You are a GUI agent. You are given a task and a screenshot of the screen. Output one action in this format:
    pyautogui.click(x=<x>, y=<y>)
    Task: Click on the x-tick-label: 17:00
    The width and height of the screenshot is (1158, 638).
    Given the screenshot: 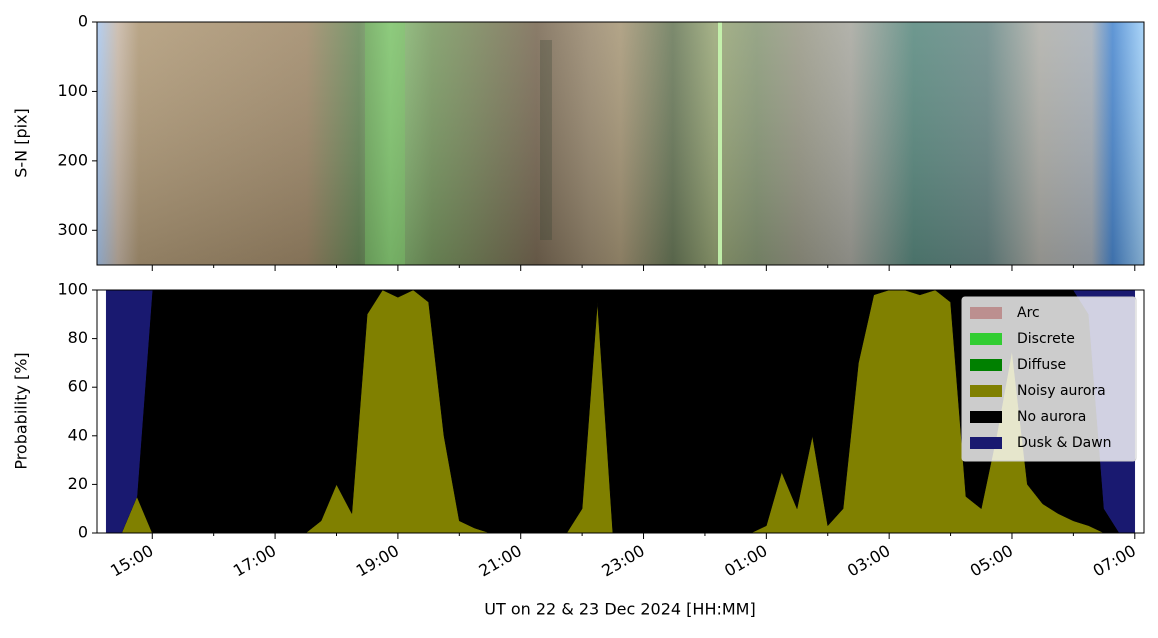 What is the action you would take?
    pyautogui.click(x=254, y=561)
    